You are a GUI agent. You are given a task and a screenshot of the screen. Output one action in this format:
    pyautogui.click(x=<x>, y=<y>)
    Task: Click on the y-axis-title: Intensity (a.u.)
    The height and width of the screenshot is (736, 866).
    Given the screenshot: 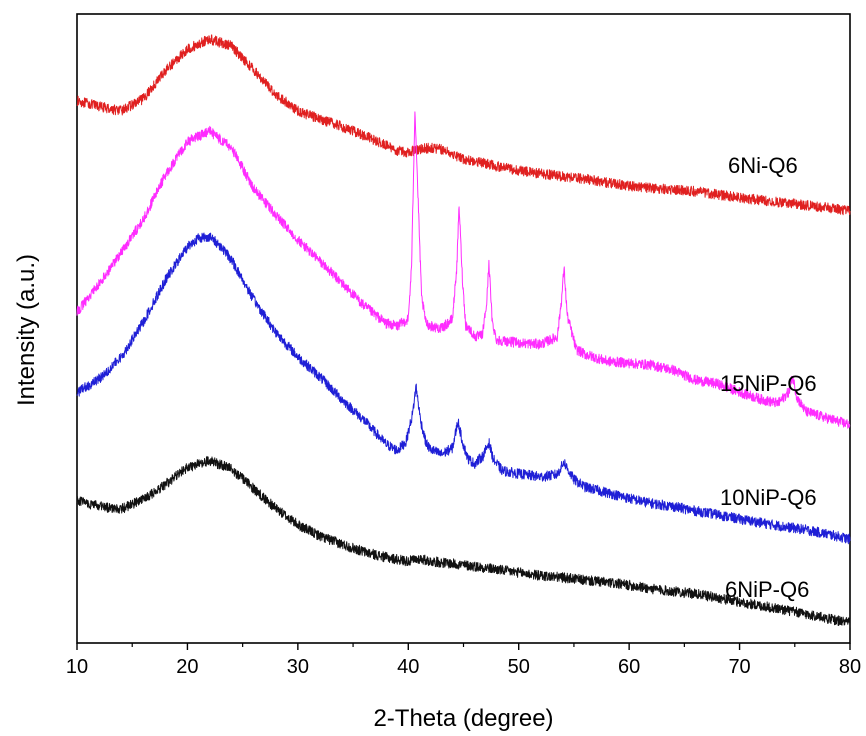 What is the action you would take?
    pyautogui.click(x=26, y=330)
    